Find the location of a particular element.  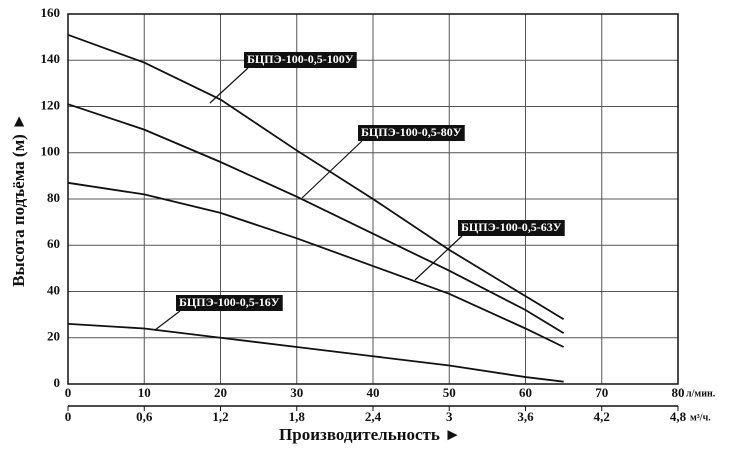

x-axis-label: Производительность ► is located at coordinates (370, 434).